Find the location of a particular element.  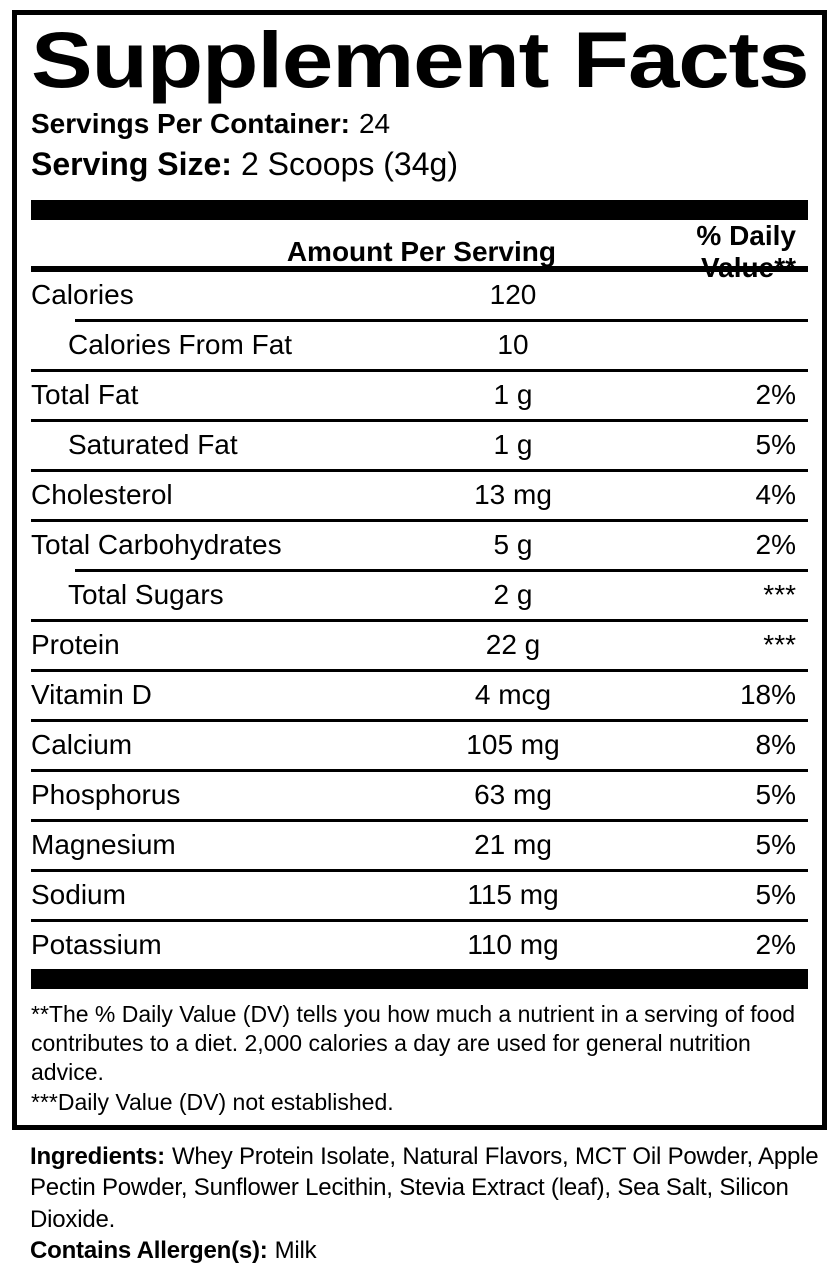

nutrient-row: Calories From Fat 10 is located at coordinates (419, 345).